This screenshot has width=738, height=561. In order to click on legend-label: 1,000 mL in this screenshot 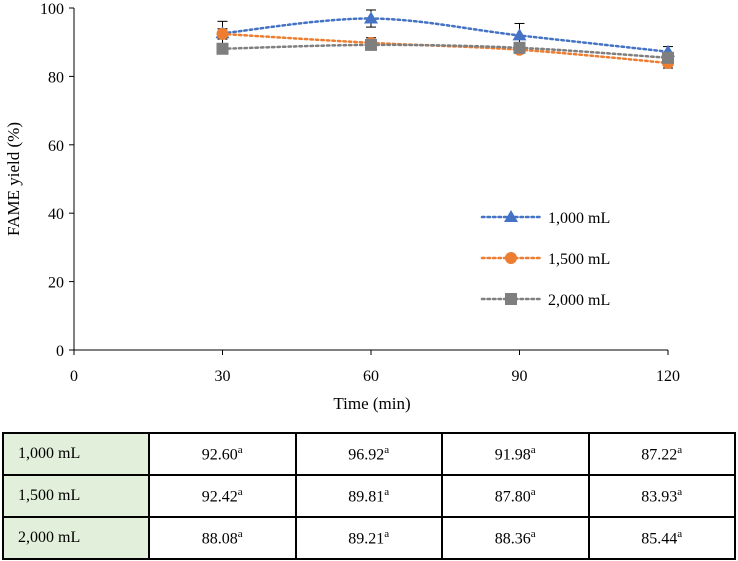, I will do `click(579, 218)`.